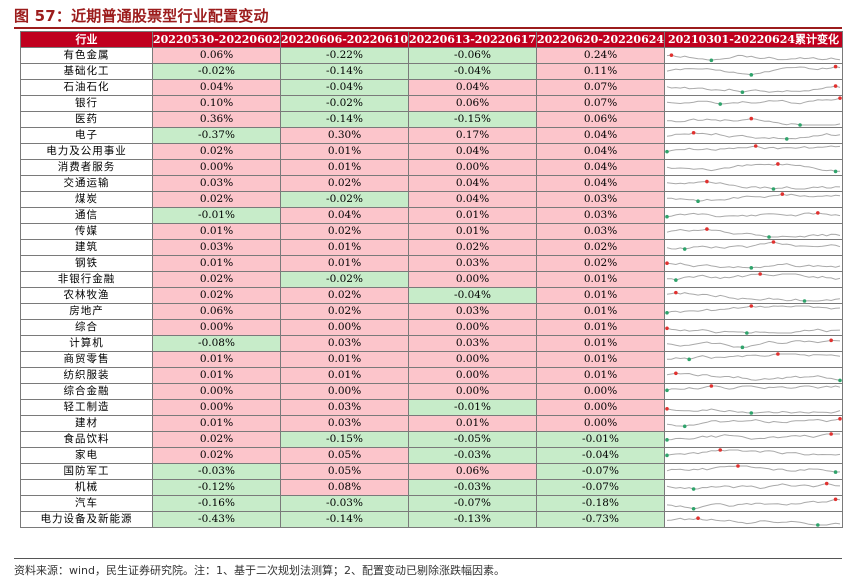 This screenshot has height=578, width=846. Describe the element at coordinates (431, 167) in the screenshot. I see `table-row: 消费者服务 0.00% 0.01% 0.00% 0.04%` at that location.